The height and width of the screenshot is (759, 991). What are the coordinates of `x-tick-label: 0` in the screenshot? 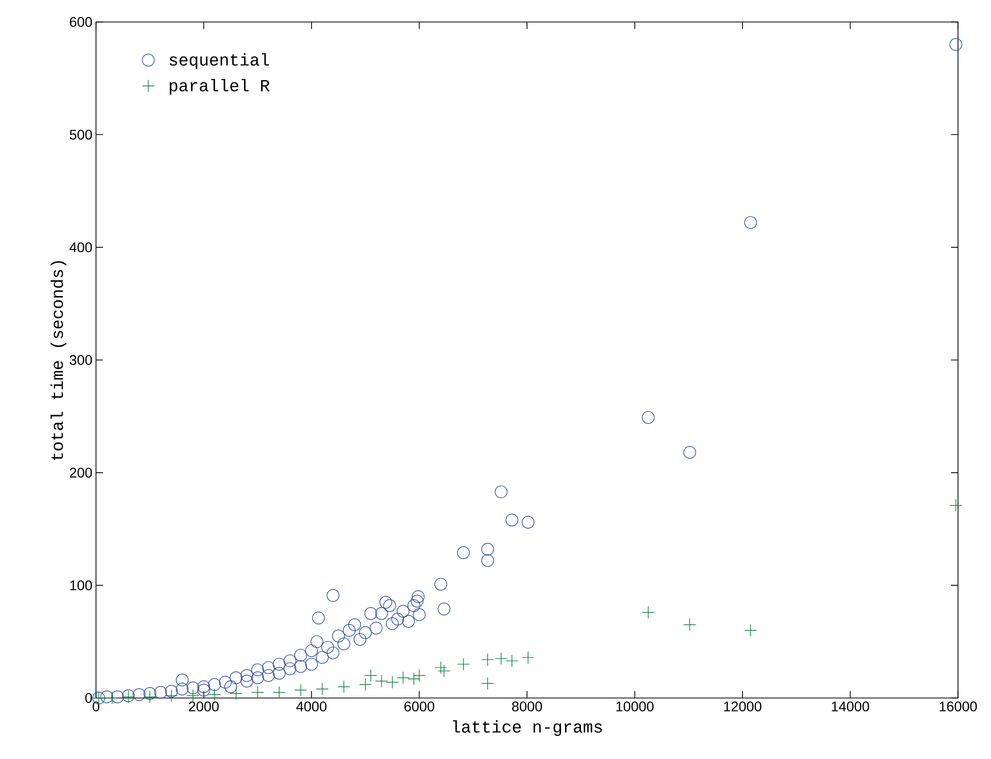 It's located at (96, 707).